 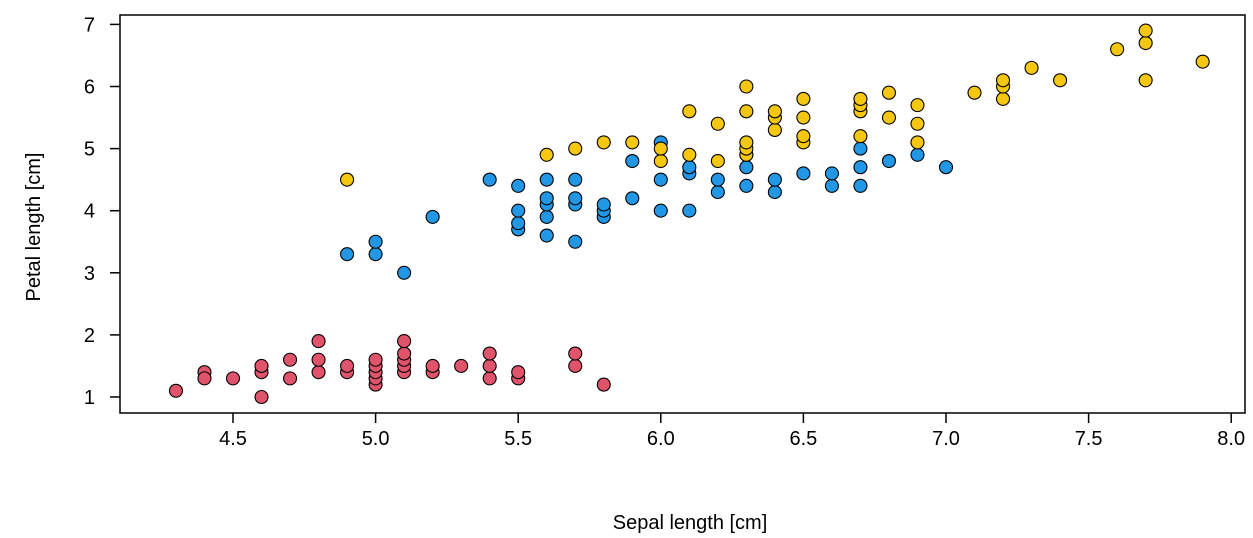 I want to click on x-tick-label: 7.0, so click(x=946, y=439).